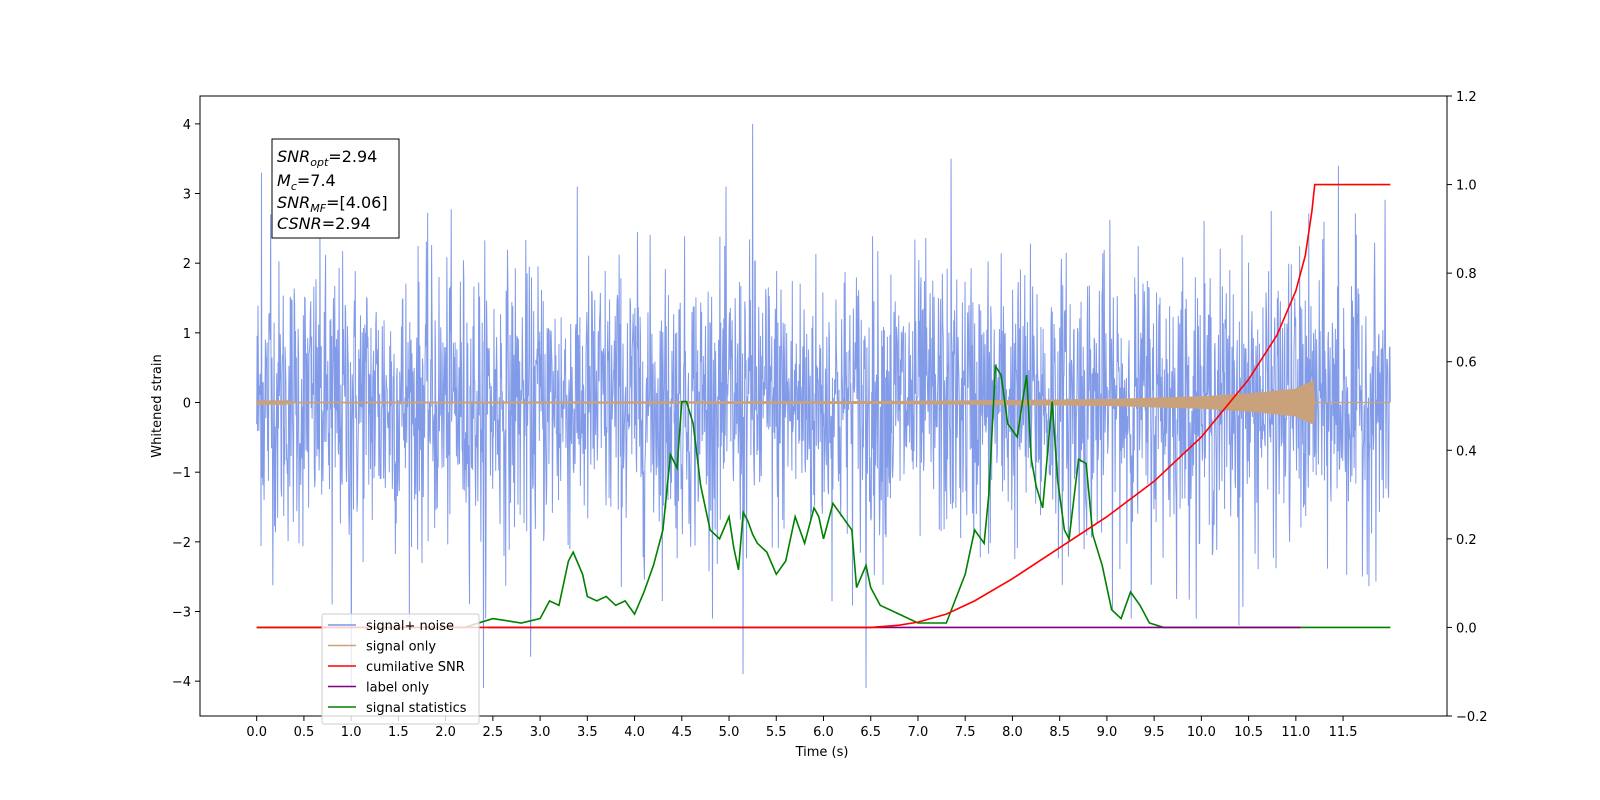  Describe the element at coordinates (304, 732) in the screenshot. I see `x-tick-label: 0.5` at that location.